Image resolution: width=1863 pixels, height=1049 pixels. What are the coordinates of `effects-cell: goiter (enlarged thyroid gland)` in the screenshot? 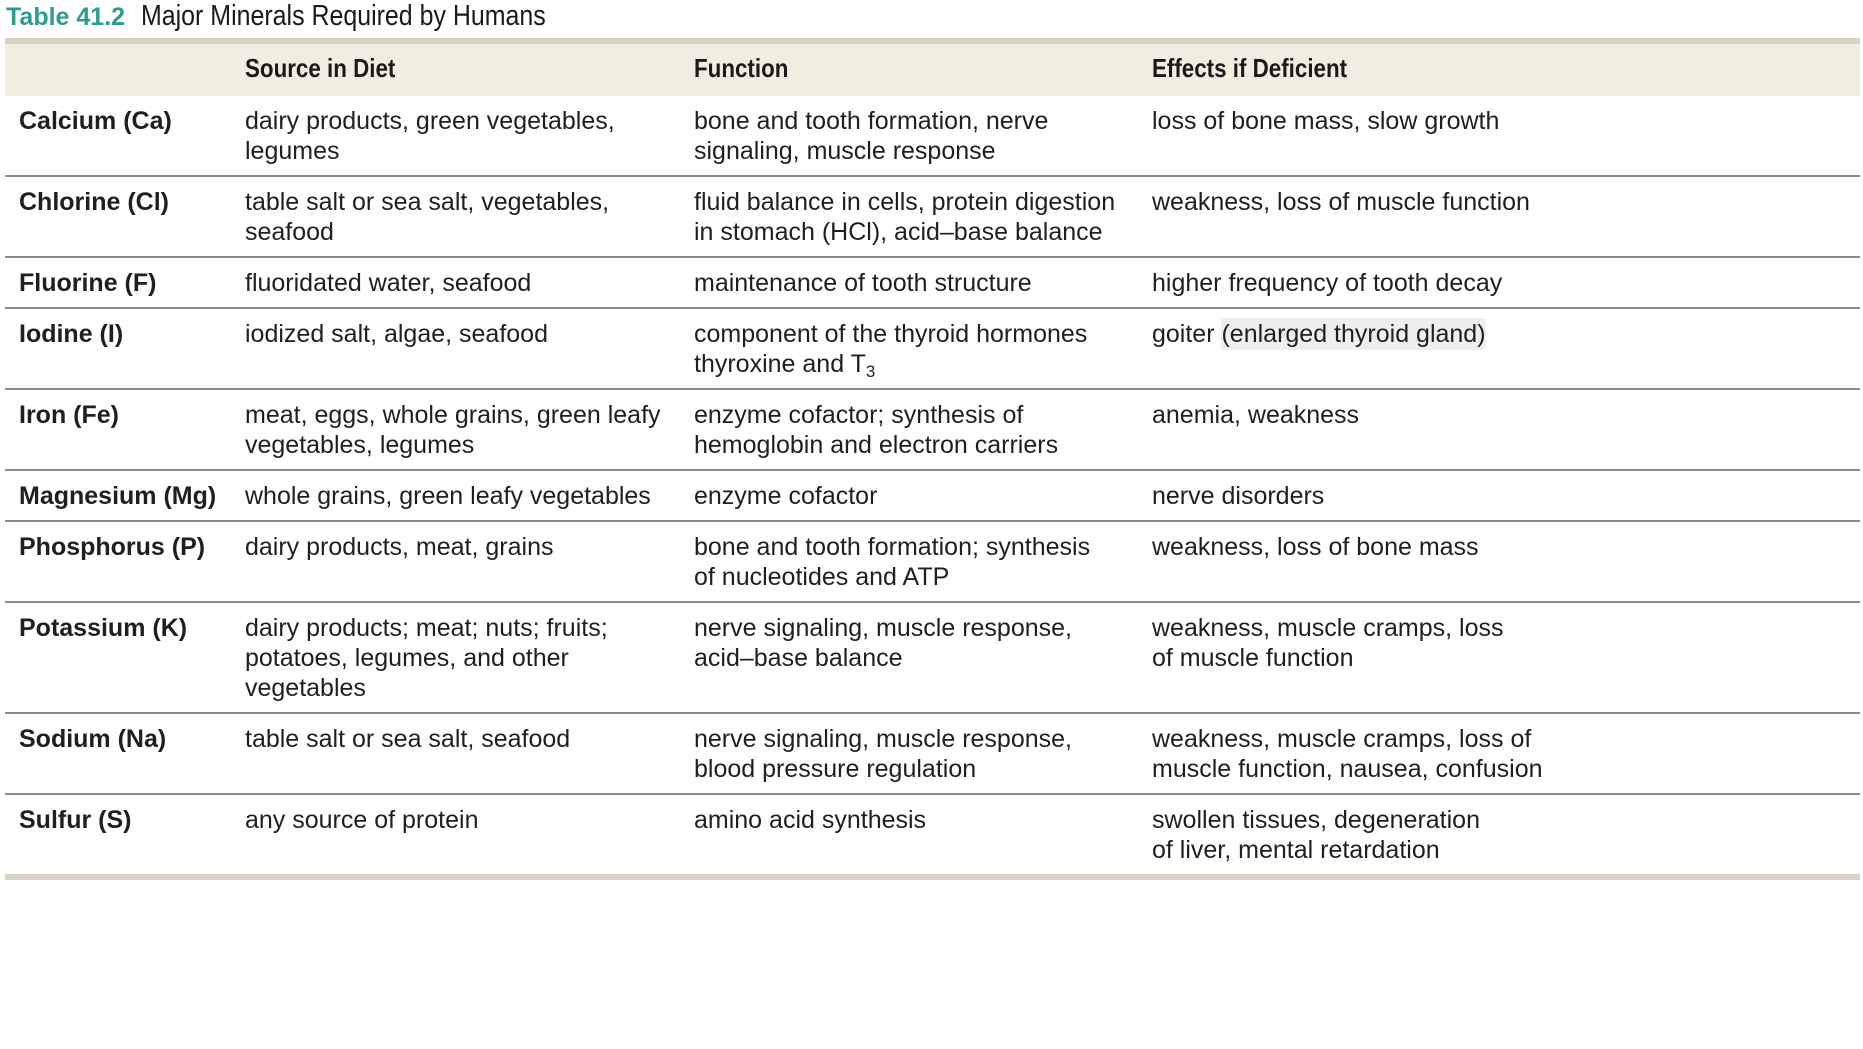 It's located at (1502, 334).